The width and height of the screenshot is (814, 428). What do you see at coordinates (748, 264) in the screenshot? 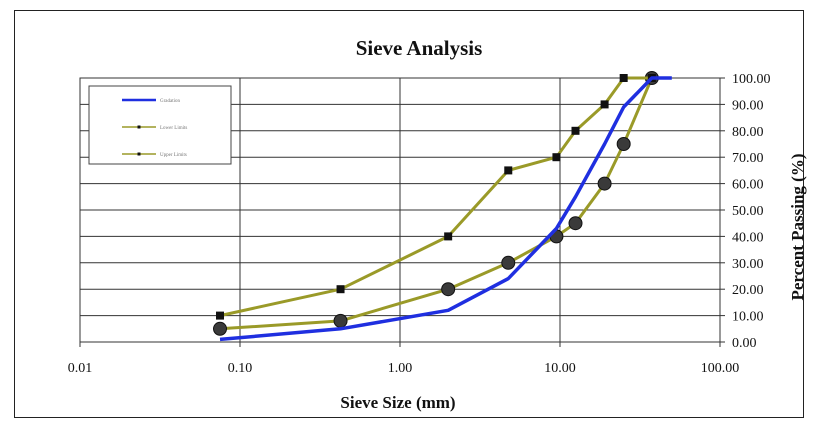
I see `y-tick-label: 30.00` at bounding box center [748, 264].